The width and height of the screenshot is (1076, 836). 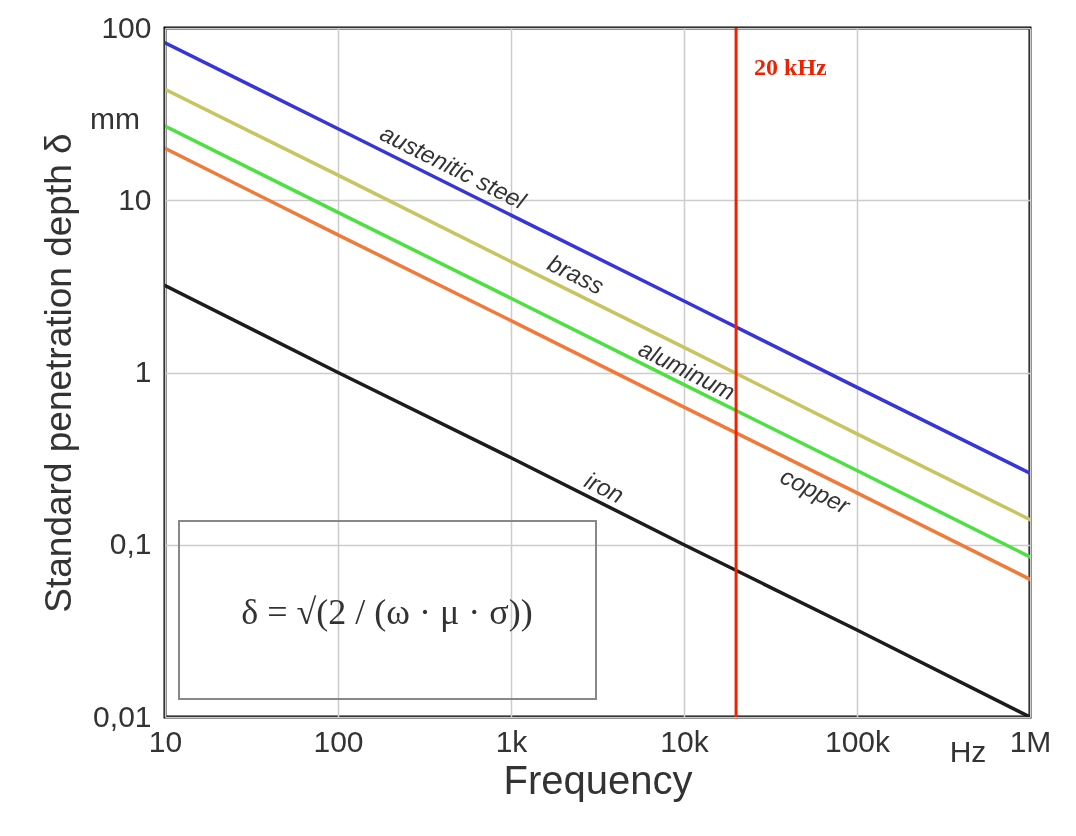 What do you see at coordinates (1030, 741) in the screenshot?
I see `x-tick-label: 1M` at bounding box center [1030, 741].